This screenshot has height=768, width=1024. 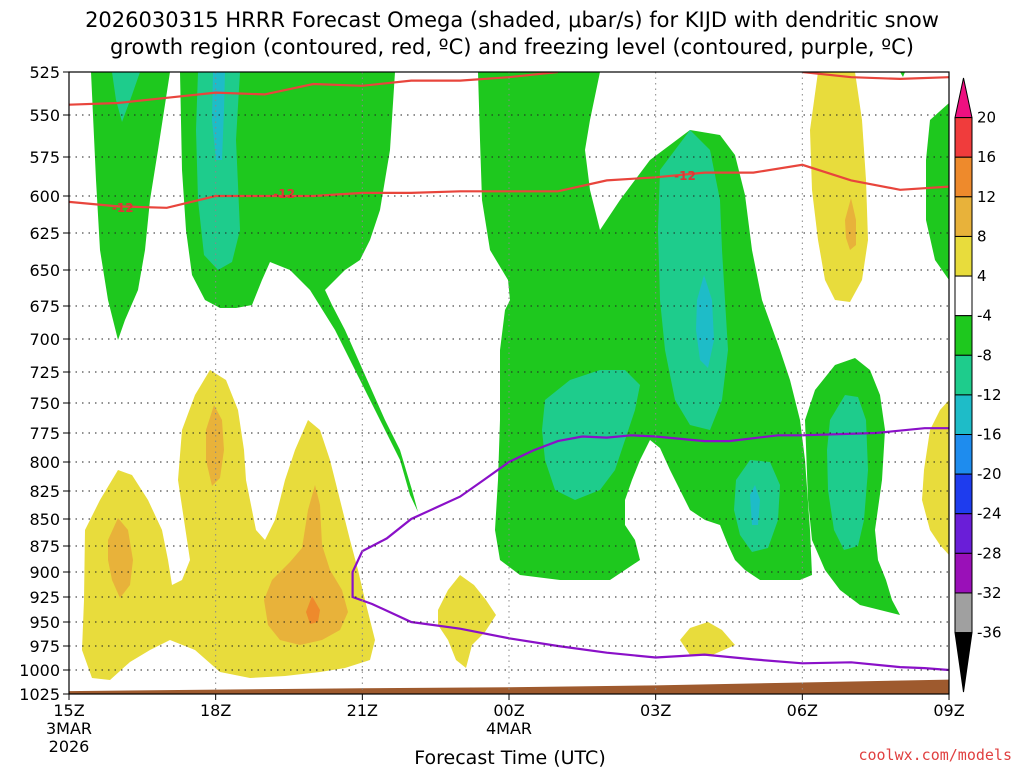 What do you see at coordinates (986, 157) in the screenshot?
I see `colorbar-label: 16` at bounding box center [986, 157].